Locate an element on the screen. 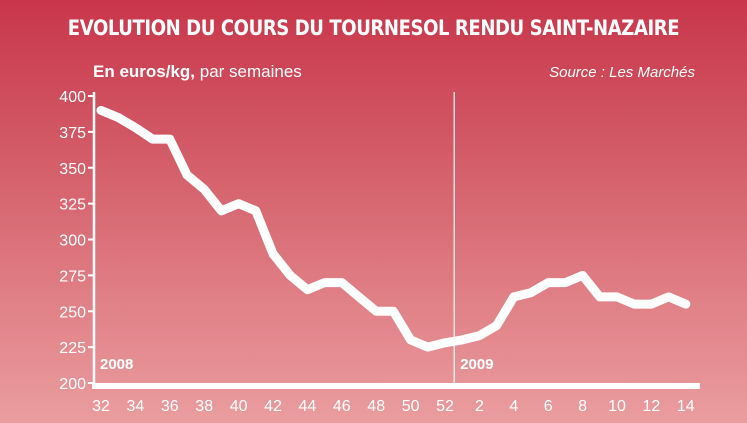  y-tick-labels: 200 225 250 275 300 325 350 375 400 is located at coordinates (76, 241).